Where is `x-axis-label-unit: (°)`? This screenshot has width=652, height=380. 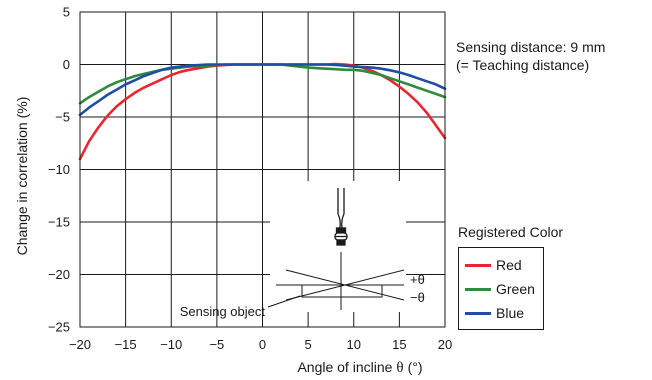
x-axis-label-unit: (°) is located at coordinates (415, 367).